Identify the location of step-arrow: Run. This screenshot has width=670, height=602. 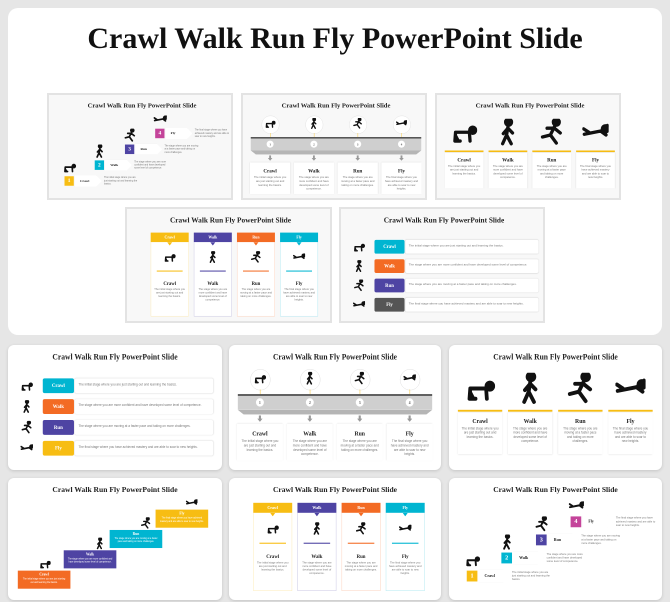
(563, 540).